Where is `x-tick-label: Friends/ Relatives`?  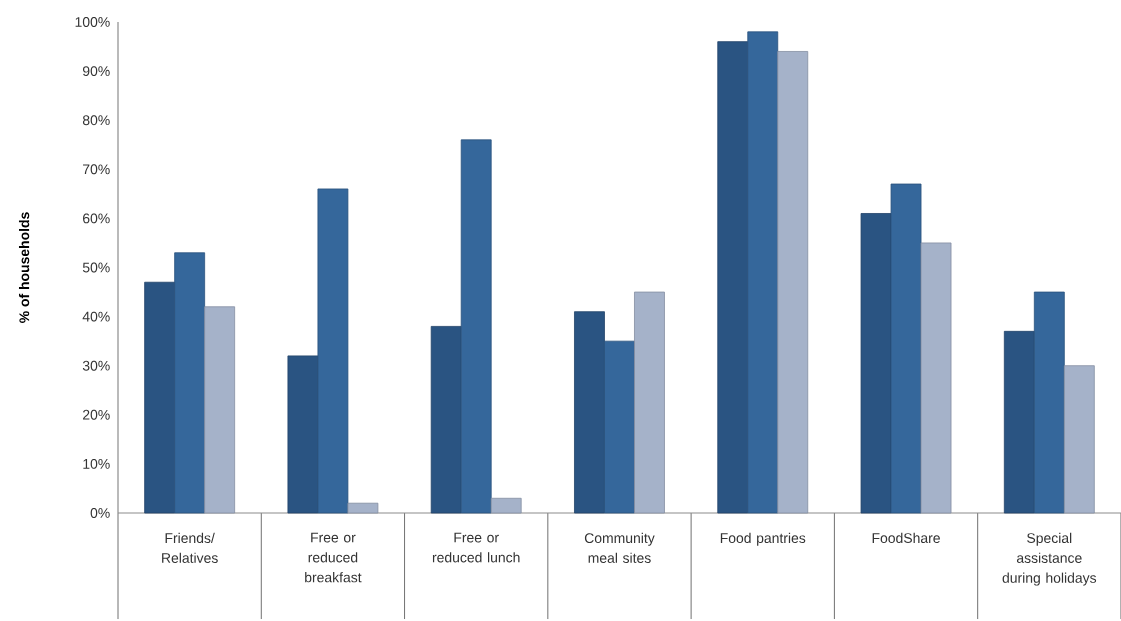 x-tick-label: Friends/ Relatives is located at coordinates (190, 547).